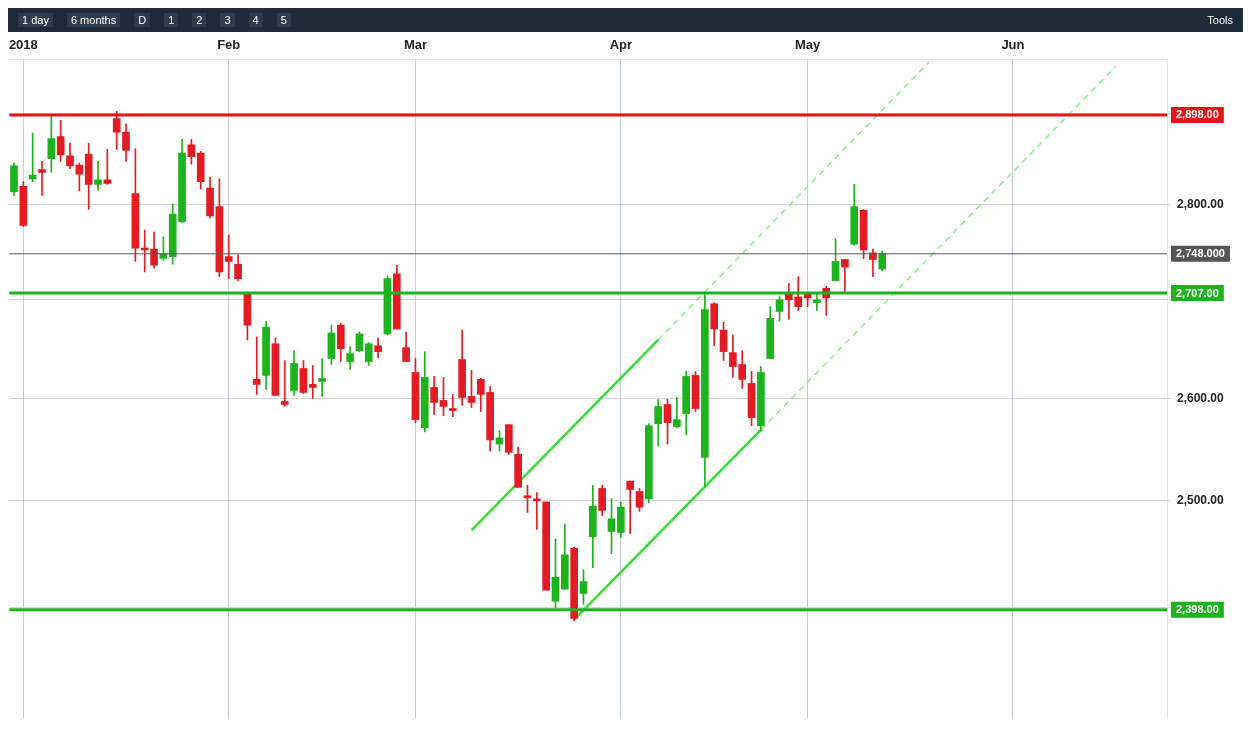 The width and height of the screenshot is (1251, 744). Describe the element at coordinates (1197, 292) in the screenshot. I see `ref-line-label: 2,707.00` at that location.